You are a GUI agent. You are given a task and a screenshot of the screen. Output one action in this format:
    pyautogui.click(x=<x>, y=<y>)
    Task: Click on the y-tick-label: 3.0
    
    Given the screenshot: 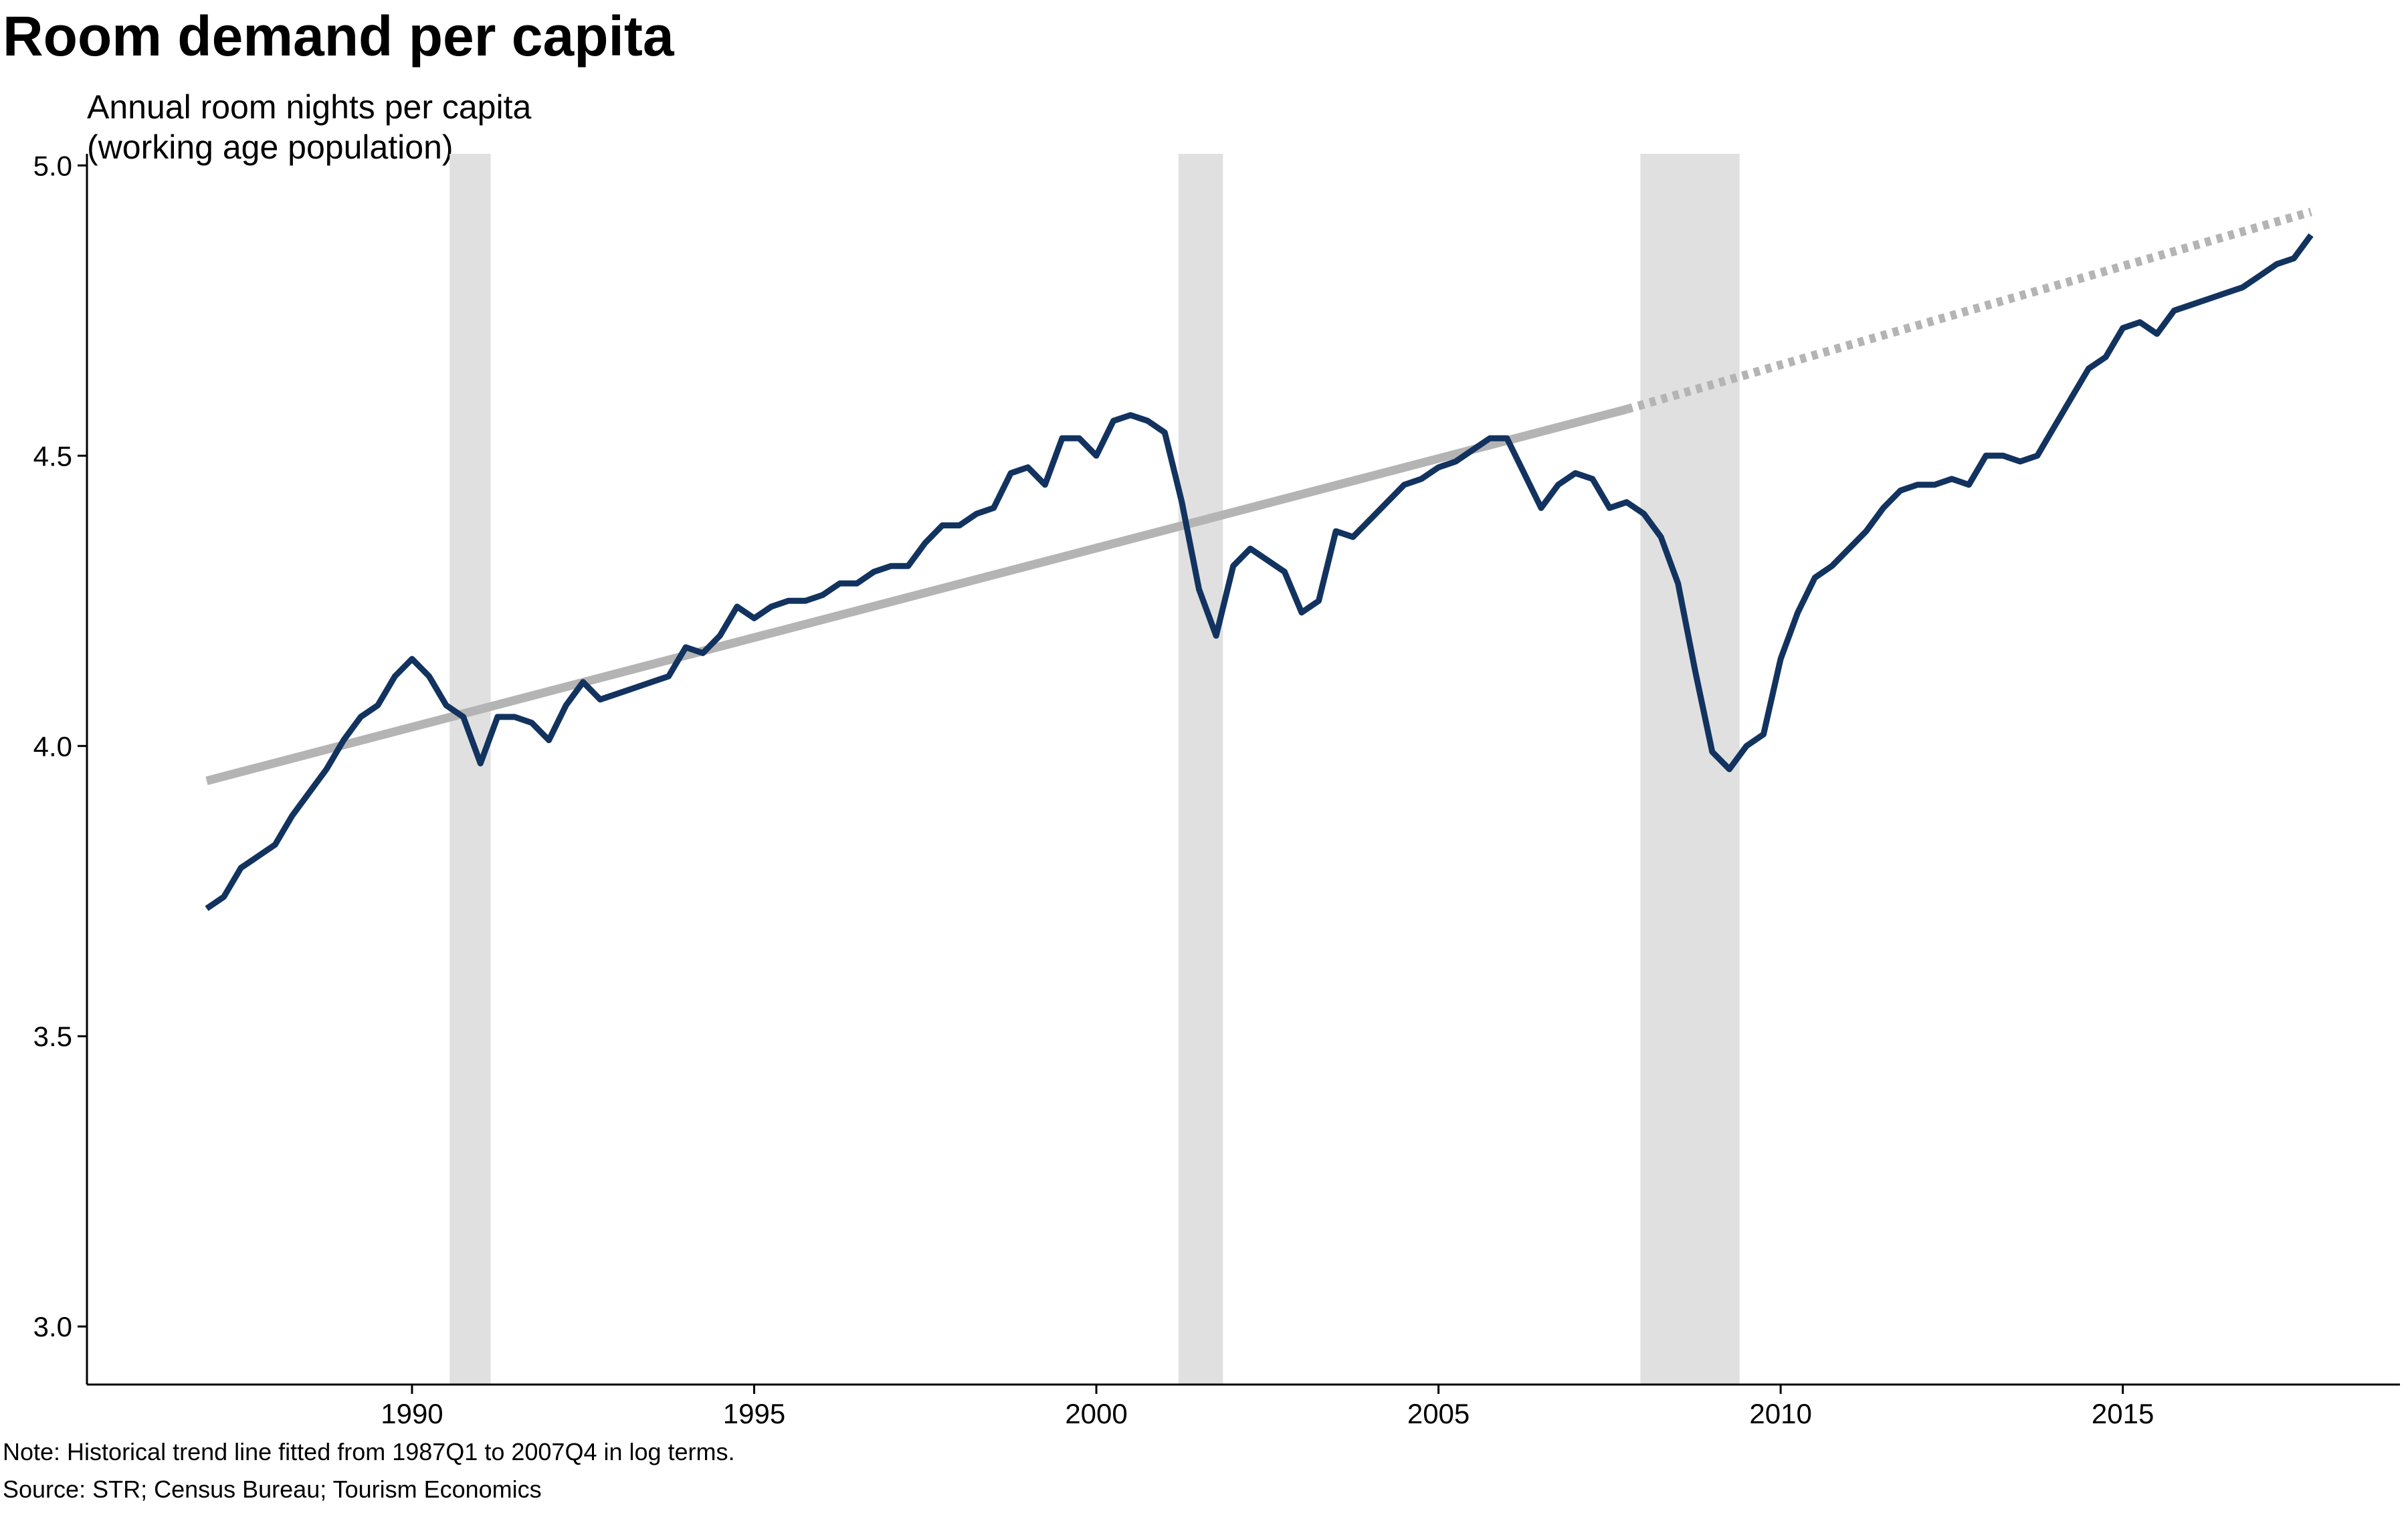 What is the action you would take?
    pyautogui.click(x=52, y=1327)
    